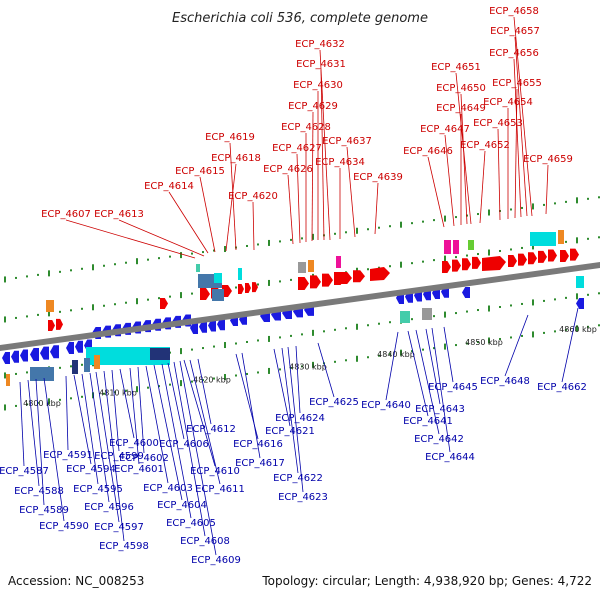 This screenshot has height=600, width=600. What do you see at coordinates (428, 151) in the screenshot?
I see `plus-gene-label: ECP_4646` at bounding box center [428, 151].